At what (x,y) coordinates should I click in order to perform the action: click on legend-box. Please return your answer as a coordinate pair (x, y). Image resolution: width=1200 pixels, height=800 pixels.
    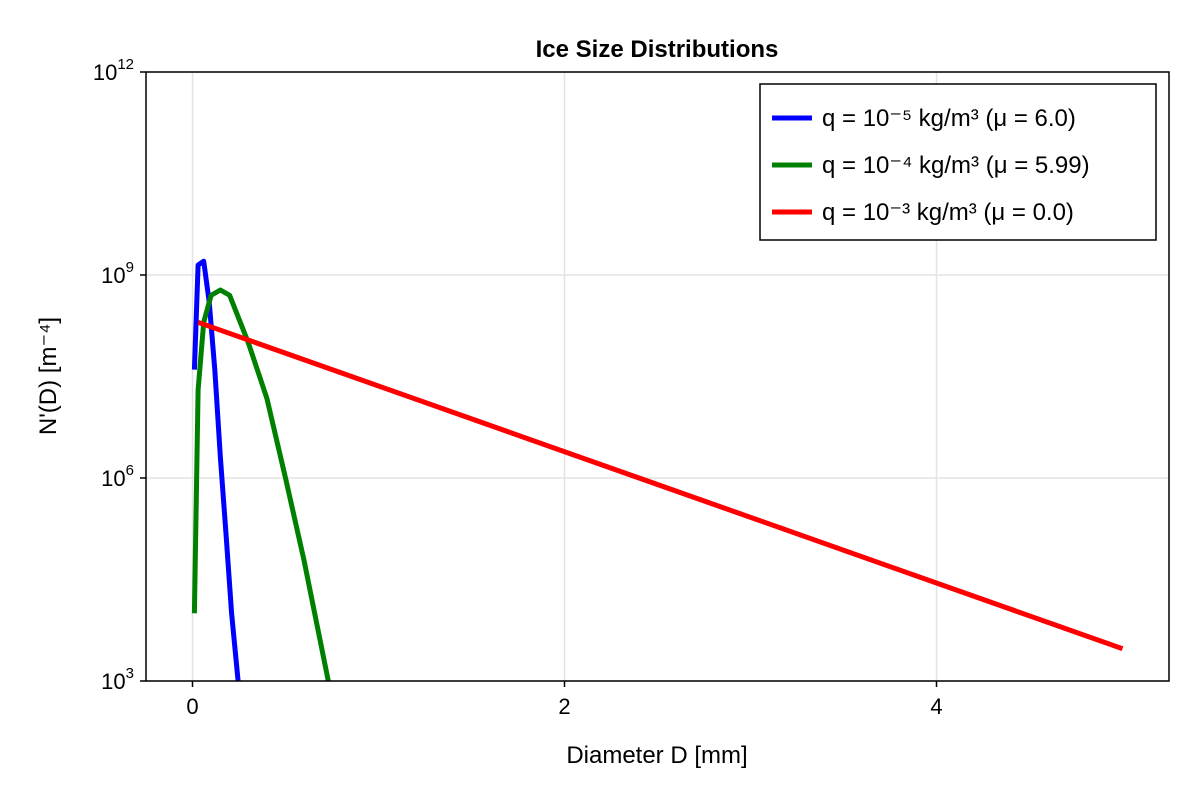
    Looking at the image, I should click on (958, 162).